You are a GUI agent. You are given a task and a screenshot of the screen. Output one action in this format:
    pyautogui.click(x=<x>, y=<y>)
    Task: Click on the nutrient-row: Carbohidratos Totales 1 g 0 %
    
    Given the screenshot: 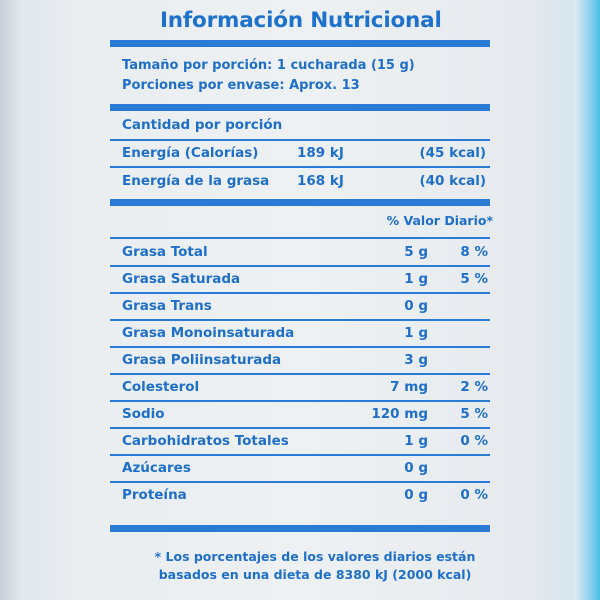 What is the action you would take?
    pyautogui.click(x=305, y=441)
    